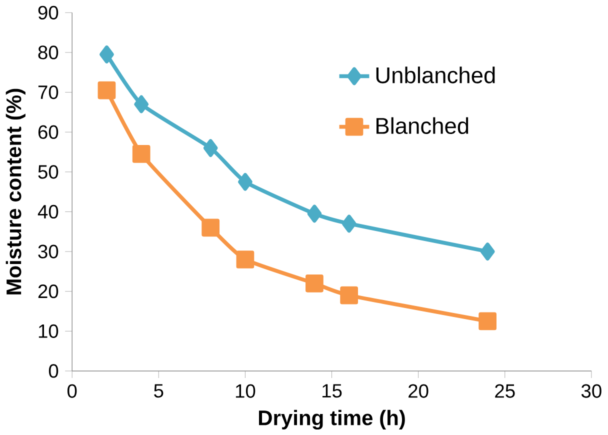 The height and width of the screenshot is (435, 608). I want to click on y-tick-label: 30, so click(48, 251).